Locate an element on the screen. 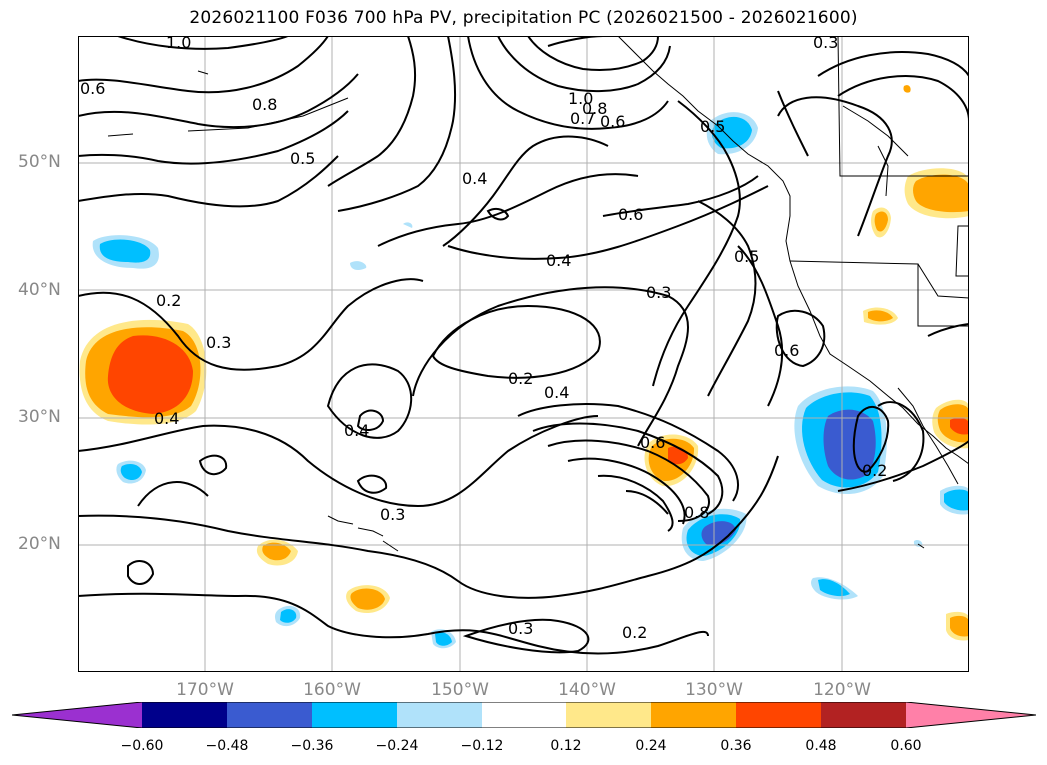 The height and width of the screenshot is (765, 1047). colorbar-tick: −0.12 is located at coordinates (482, 746).